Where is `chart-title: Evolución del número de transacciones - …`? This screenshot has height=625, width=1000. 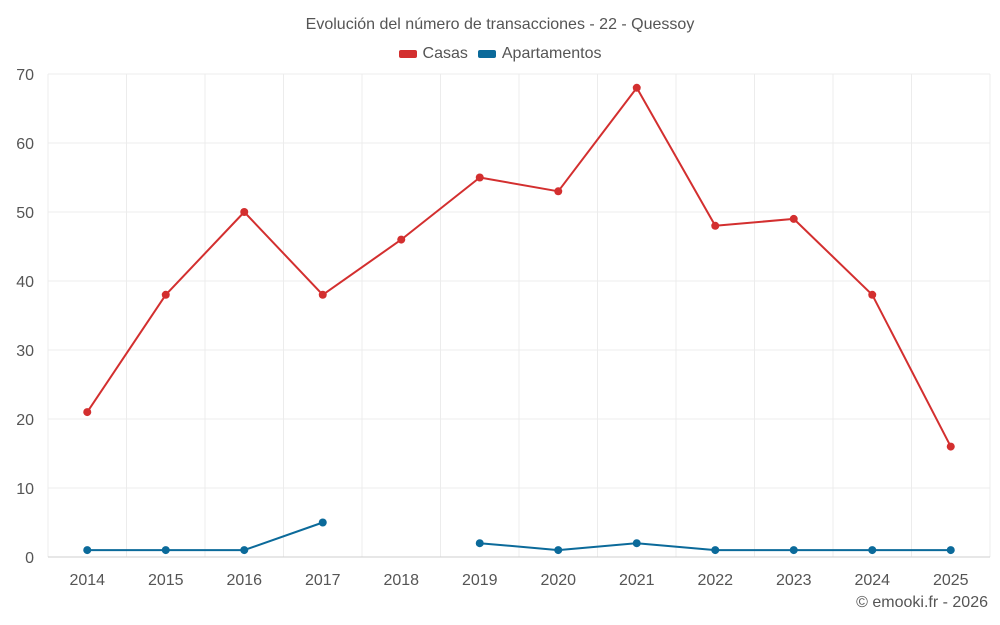 chart-title: Evolución del número de transacciones - … is located at coordinates (500, 24).